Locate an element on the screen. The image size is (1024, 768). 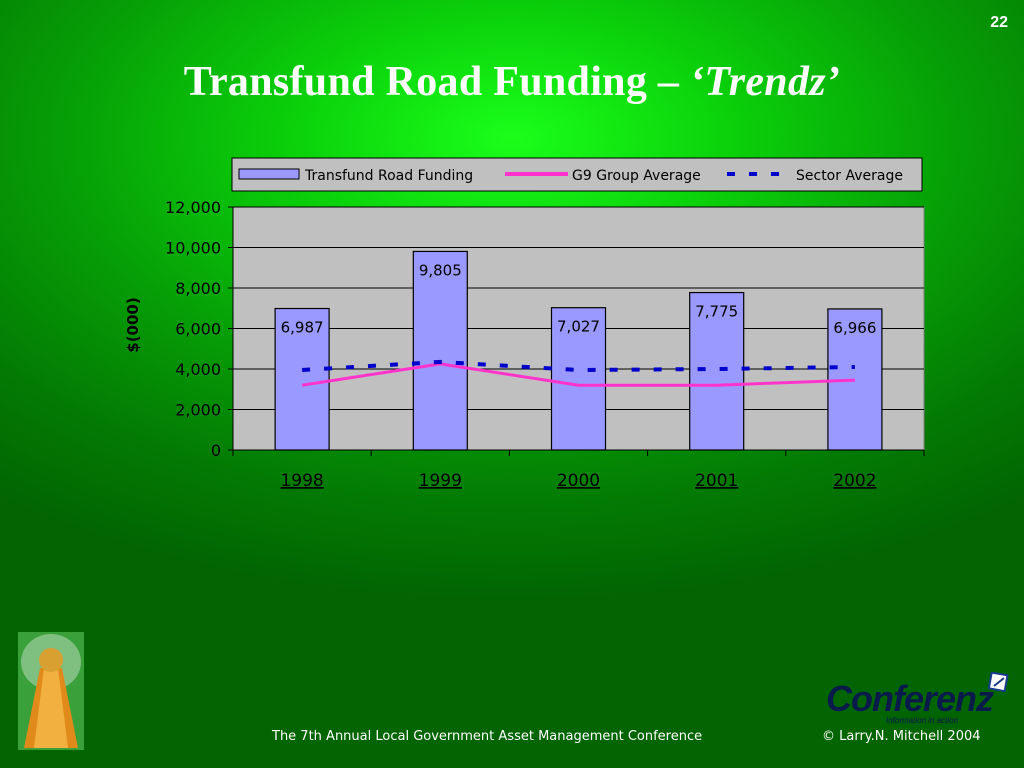
x-axis-ticks: 1998 1999 2000 2001 2002 is located at coordinates (578, 470).